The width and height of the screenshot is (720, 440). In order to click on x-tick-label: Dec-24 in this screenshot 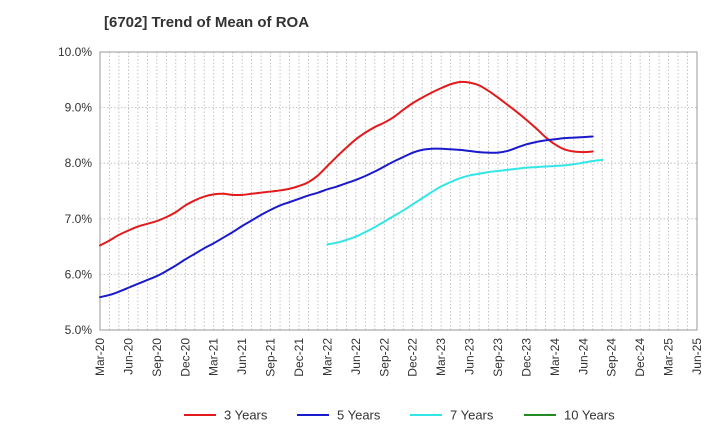, I will do `click(640, 357)`.